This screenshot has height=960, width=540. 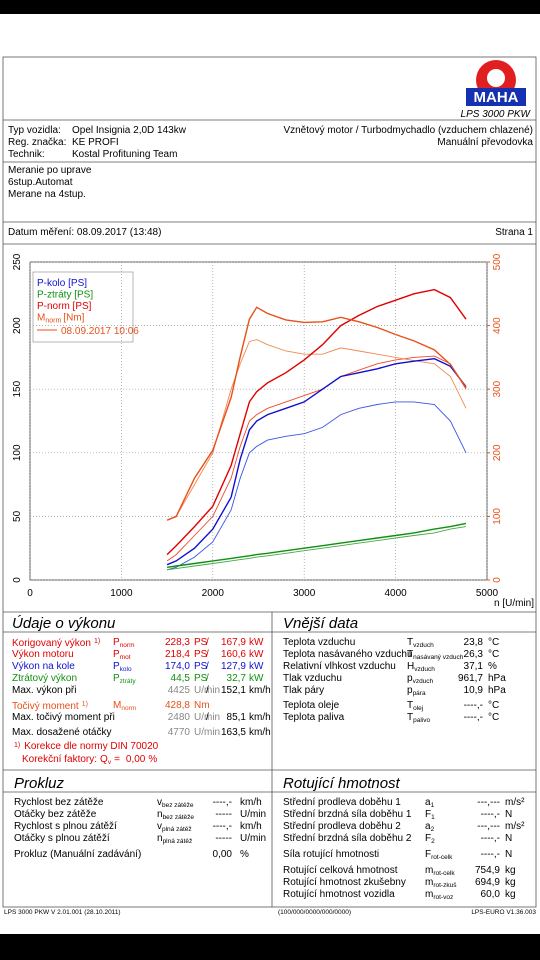 I want to click on label-text: Ztrátový výkon, so click(x=45, y=678).